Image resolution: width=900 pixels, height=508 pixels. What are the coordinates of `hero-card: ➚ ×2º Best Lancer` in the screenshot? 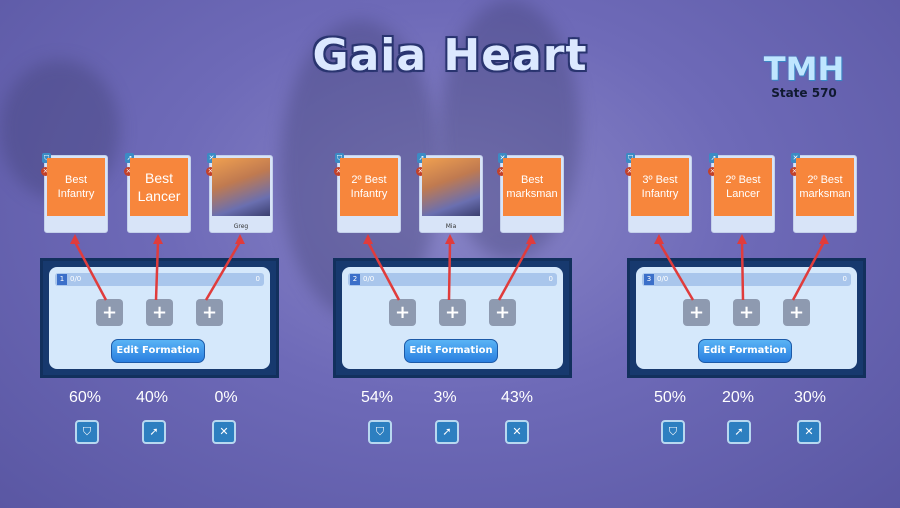 It's located at (741, 193).